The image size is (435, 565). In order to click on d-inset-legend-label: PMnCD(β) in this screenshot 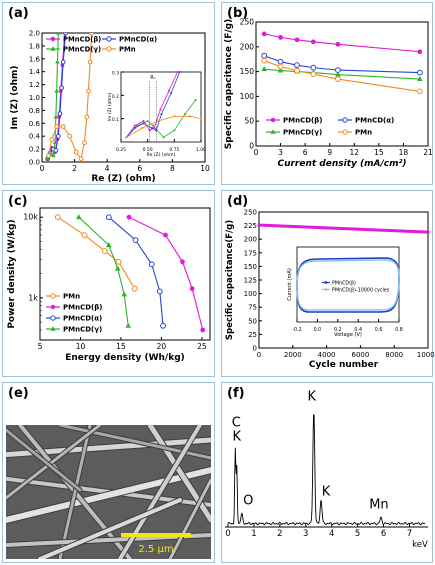, I will do `click(344, 283)`.